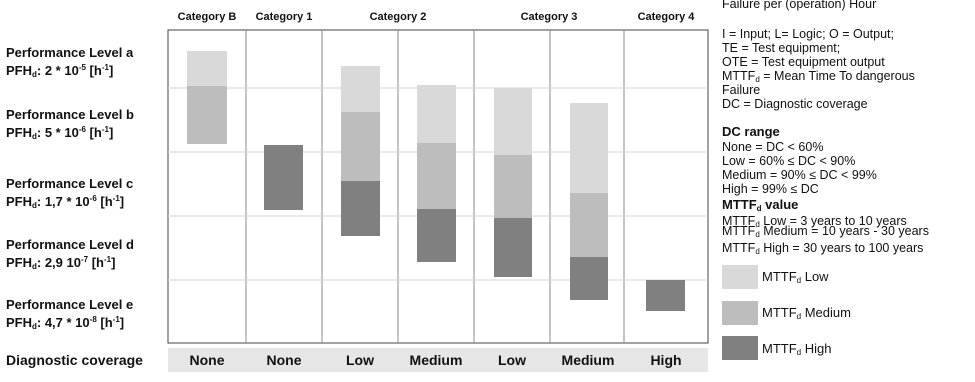 The image size is (975, 382). Describe the element at coordinates (513, 247) in the screenshot. I see `bar-cat-3-low-high` at that location.